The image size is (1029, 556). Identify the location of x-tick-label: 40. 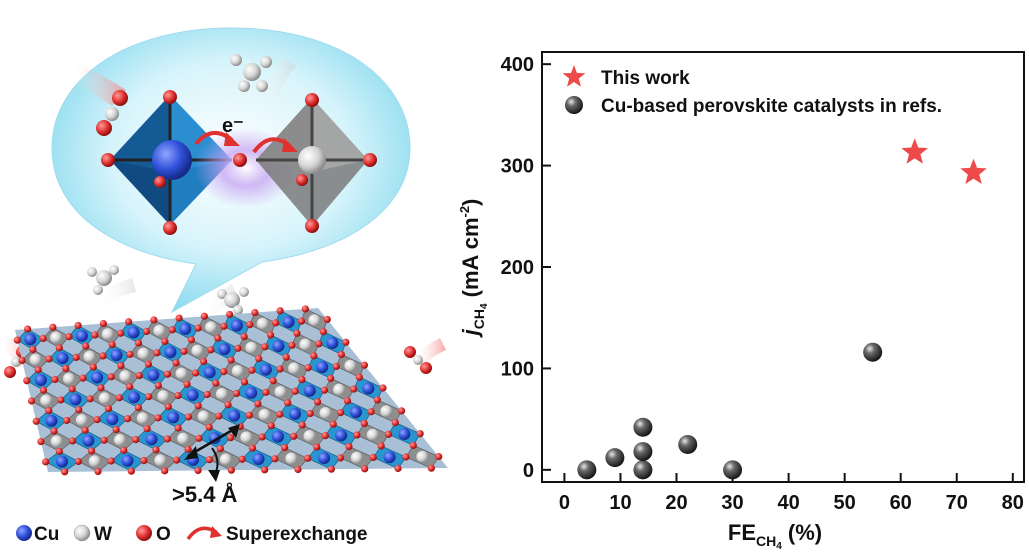
(788, 503).